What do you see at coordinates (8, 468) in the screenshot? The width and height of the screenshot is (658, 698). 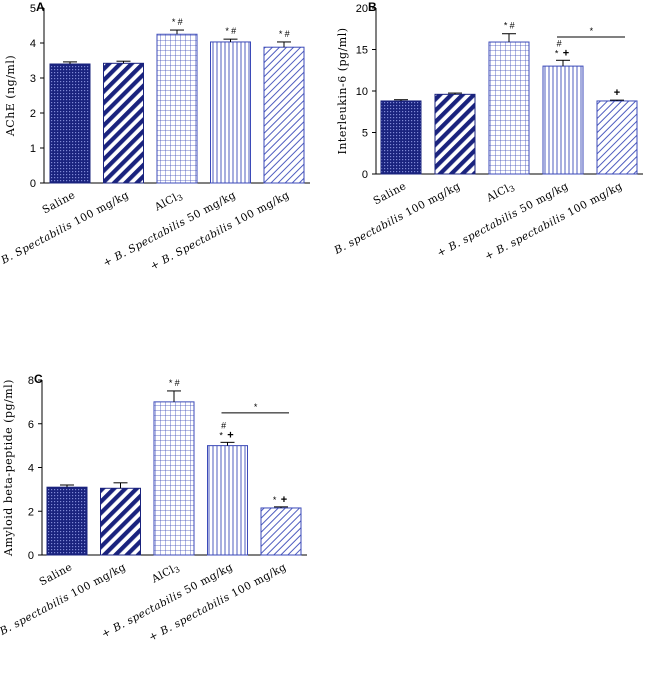 I see `y-axis-label: Amyloid beta-peptide (pg/ml)` at bounding box center [8, 468].